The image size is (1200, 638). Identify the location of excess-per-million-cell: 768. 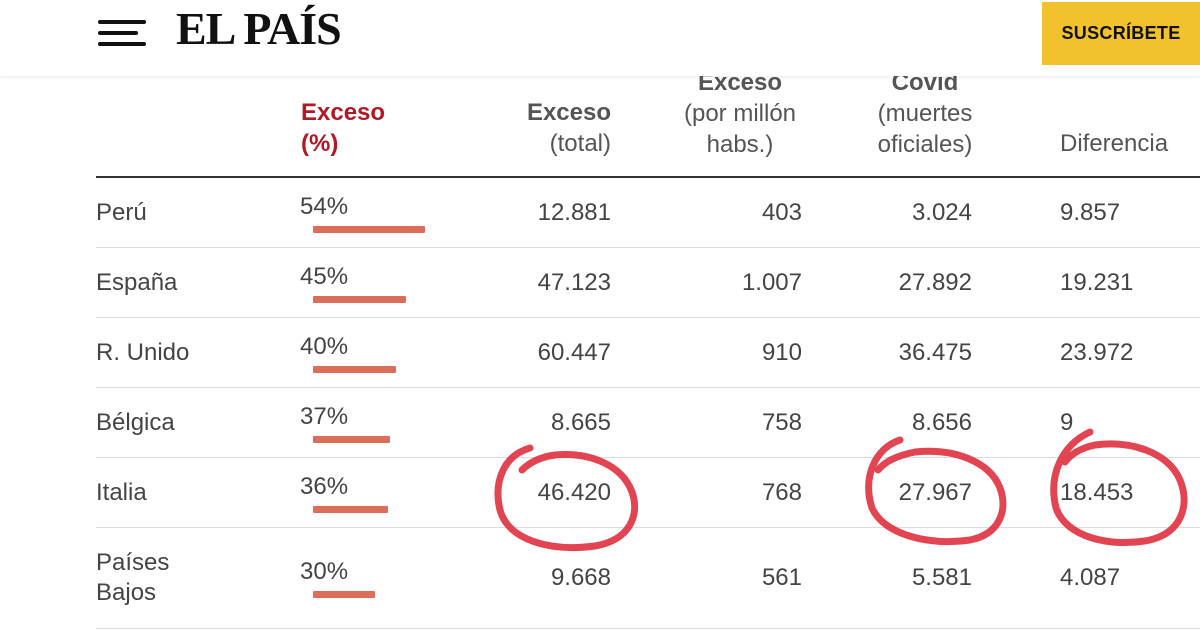
(781, 492).